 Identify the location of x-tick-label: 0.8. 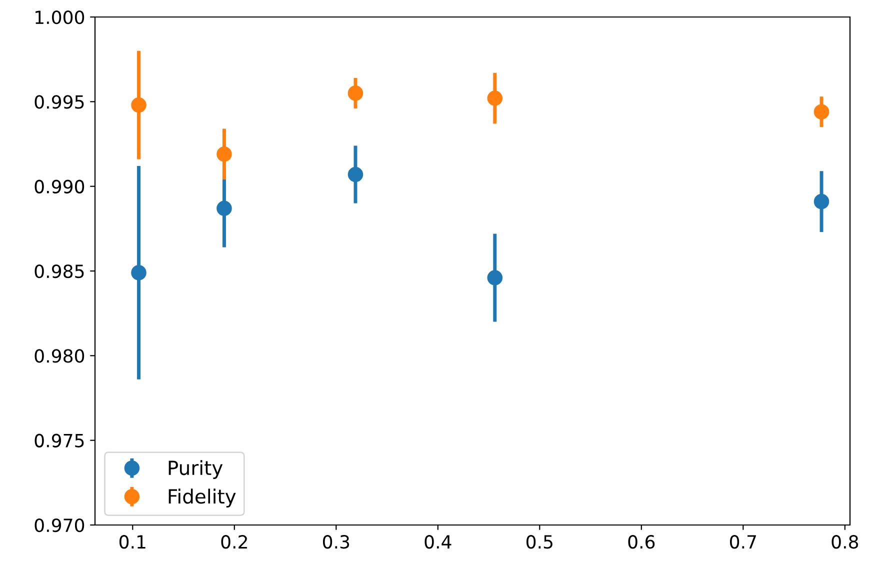
(845, 542).